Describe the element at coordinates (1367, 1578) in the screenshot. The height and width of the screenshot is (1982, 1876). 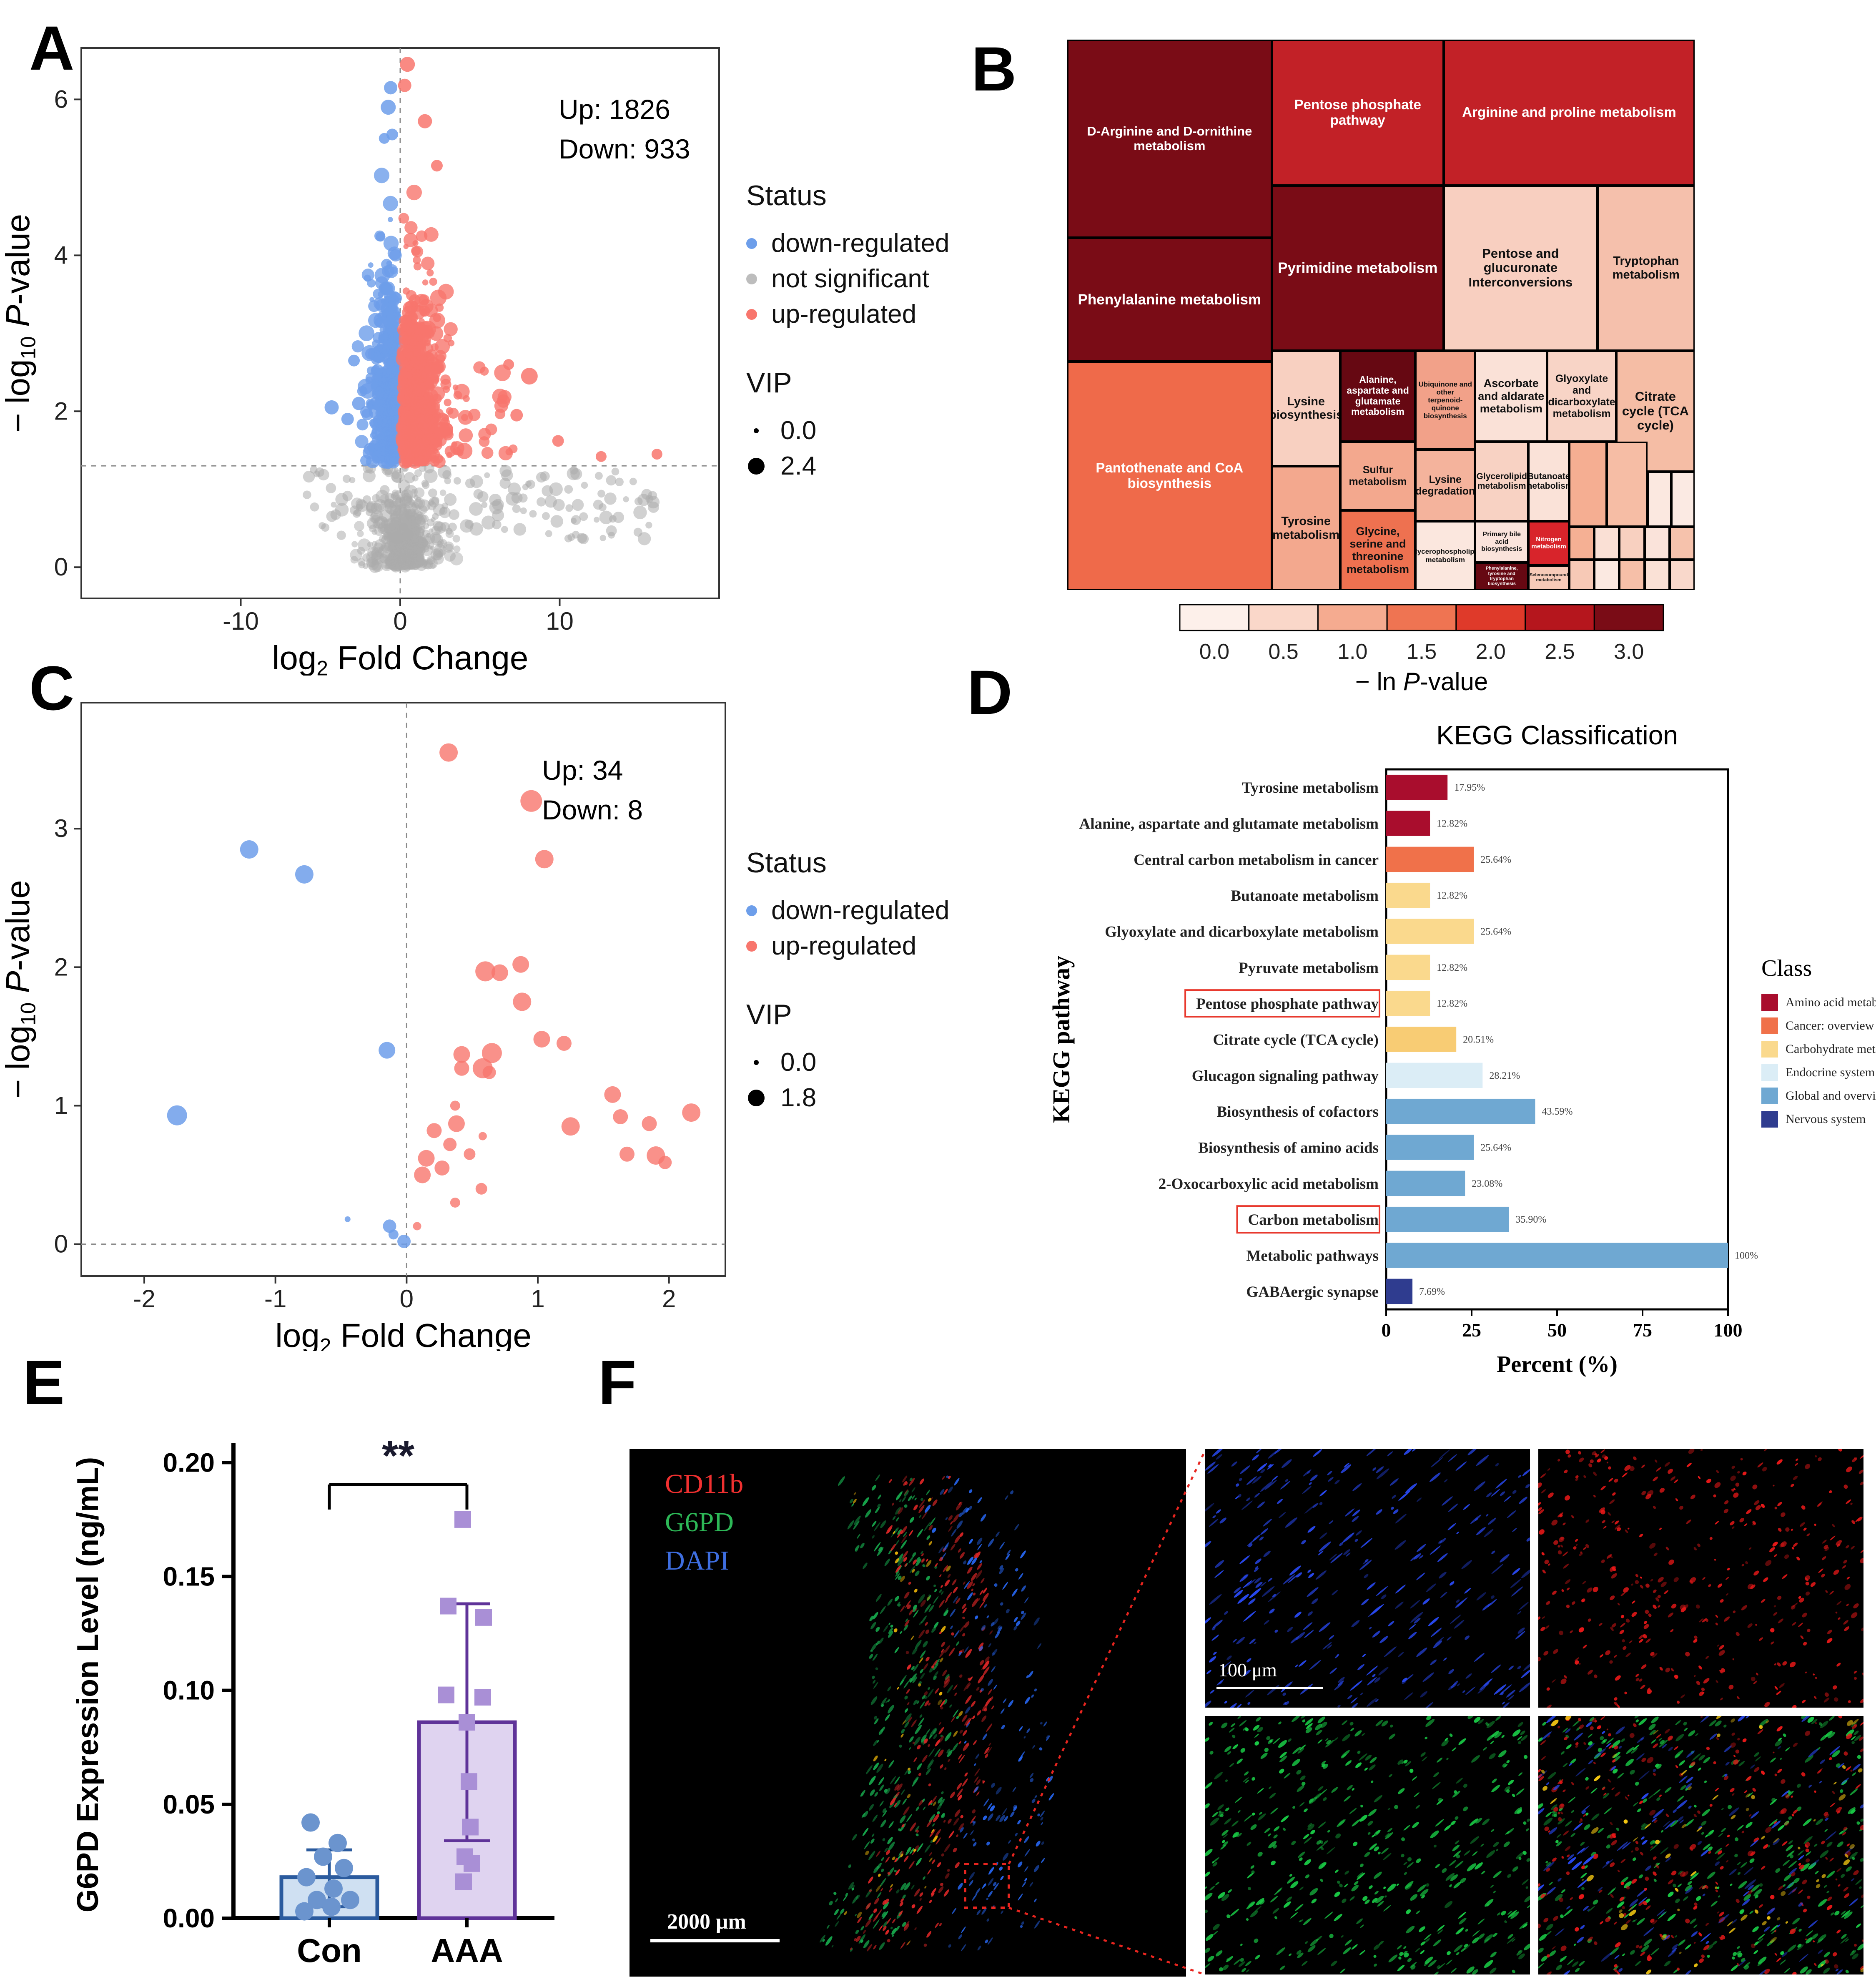
I see `microscopy-dapi-image: 100 μm` at that location.